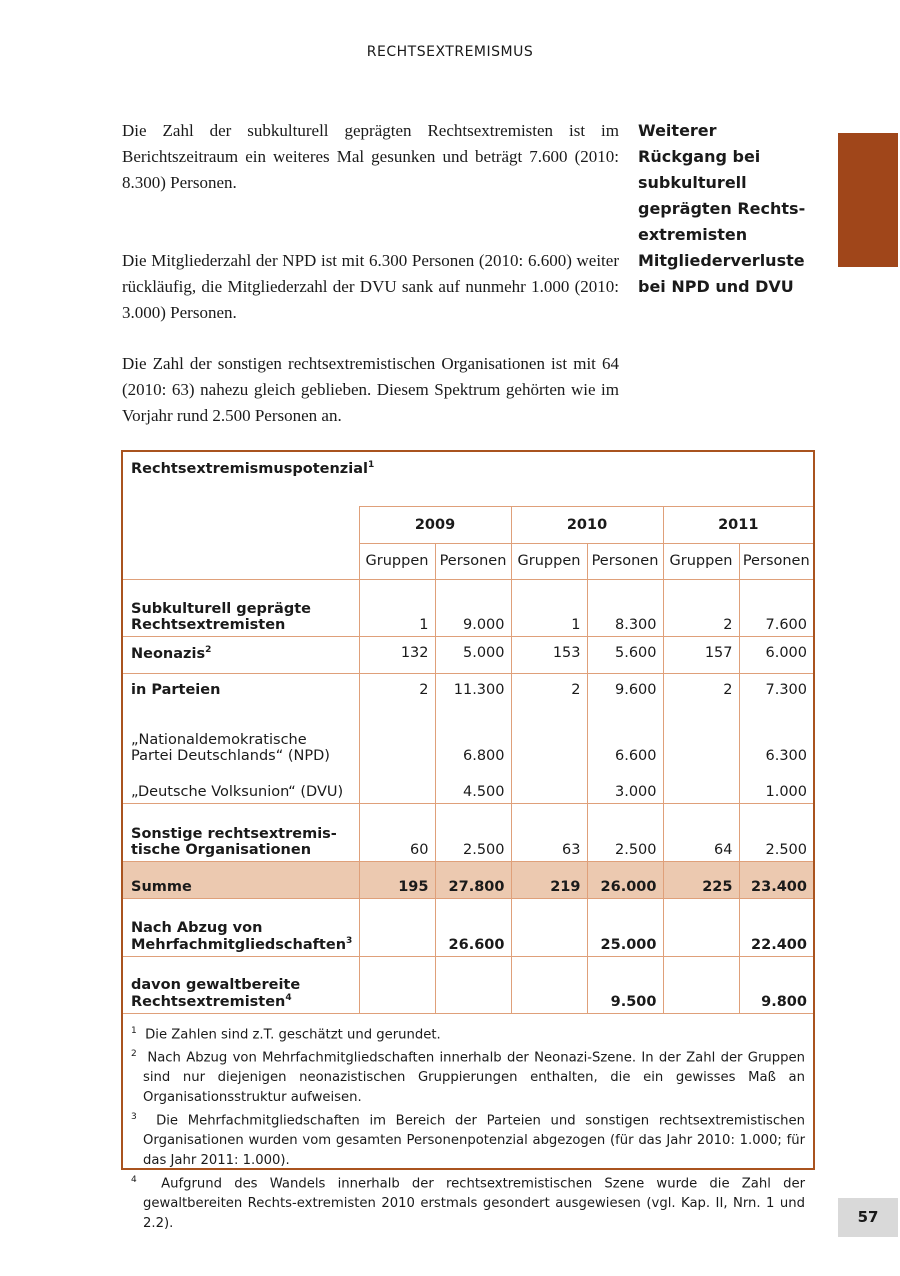  I want to click on cell-value: 9.000, so click(473, 607).